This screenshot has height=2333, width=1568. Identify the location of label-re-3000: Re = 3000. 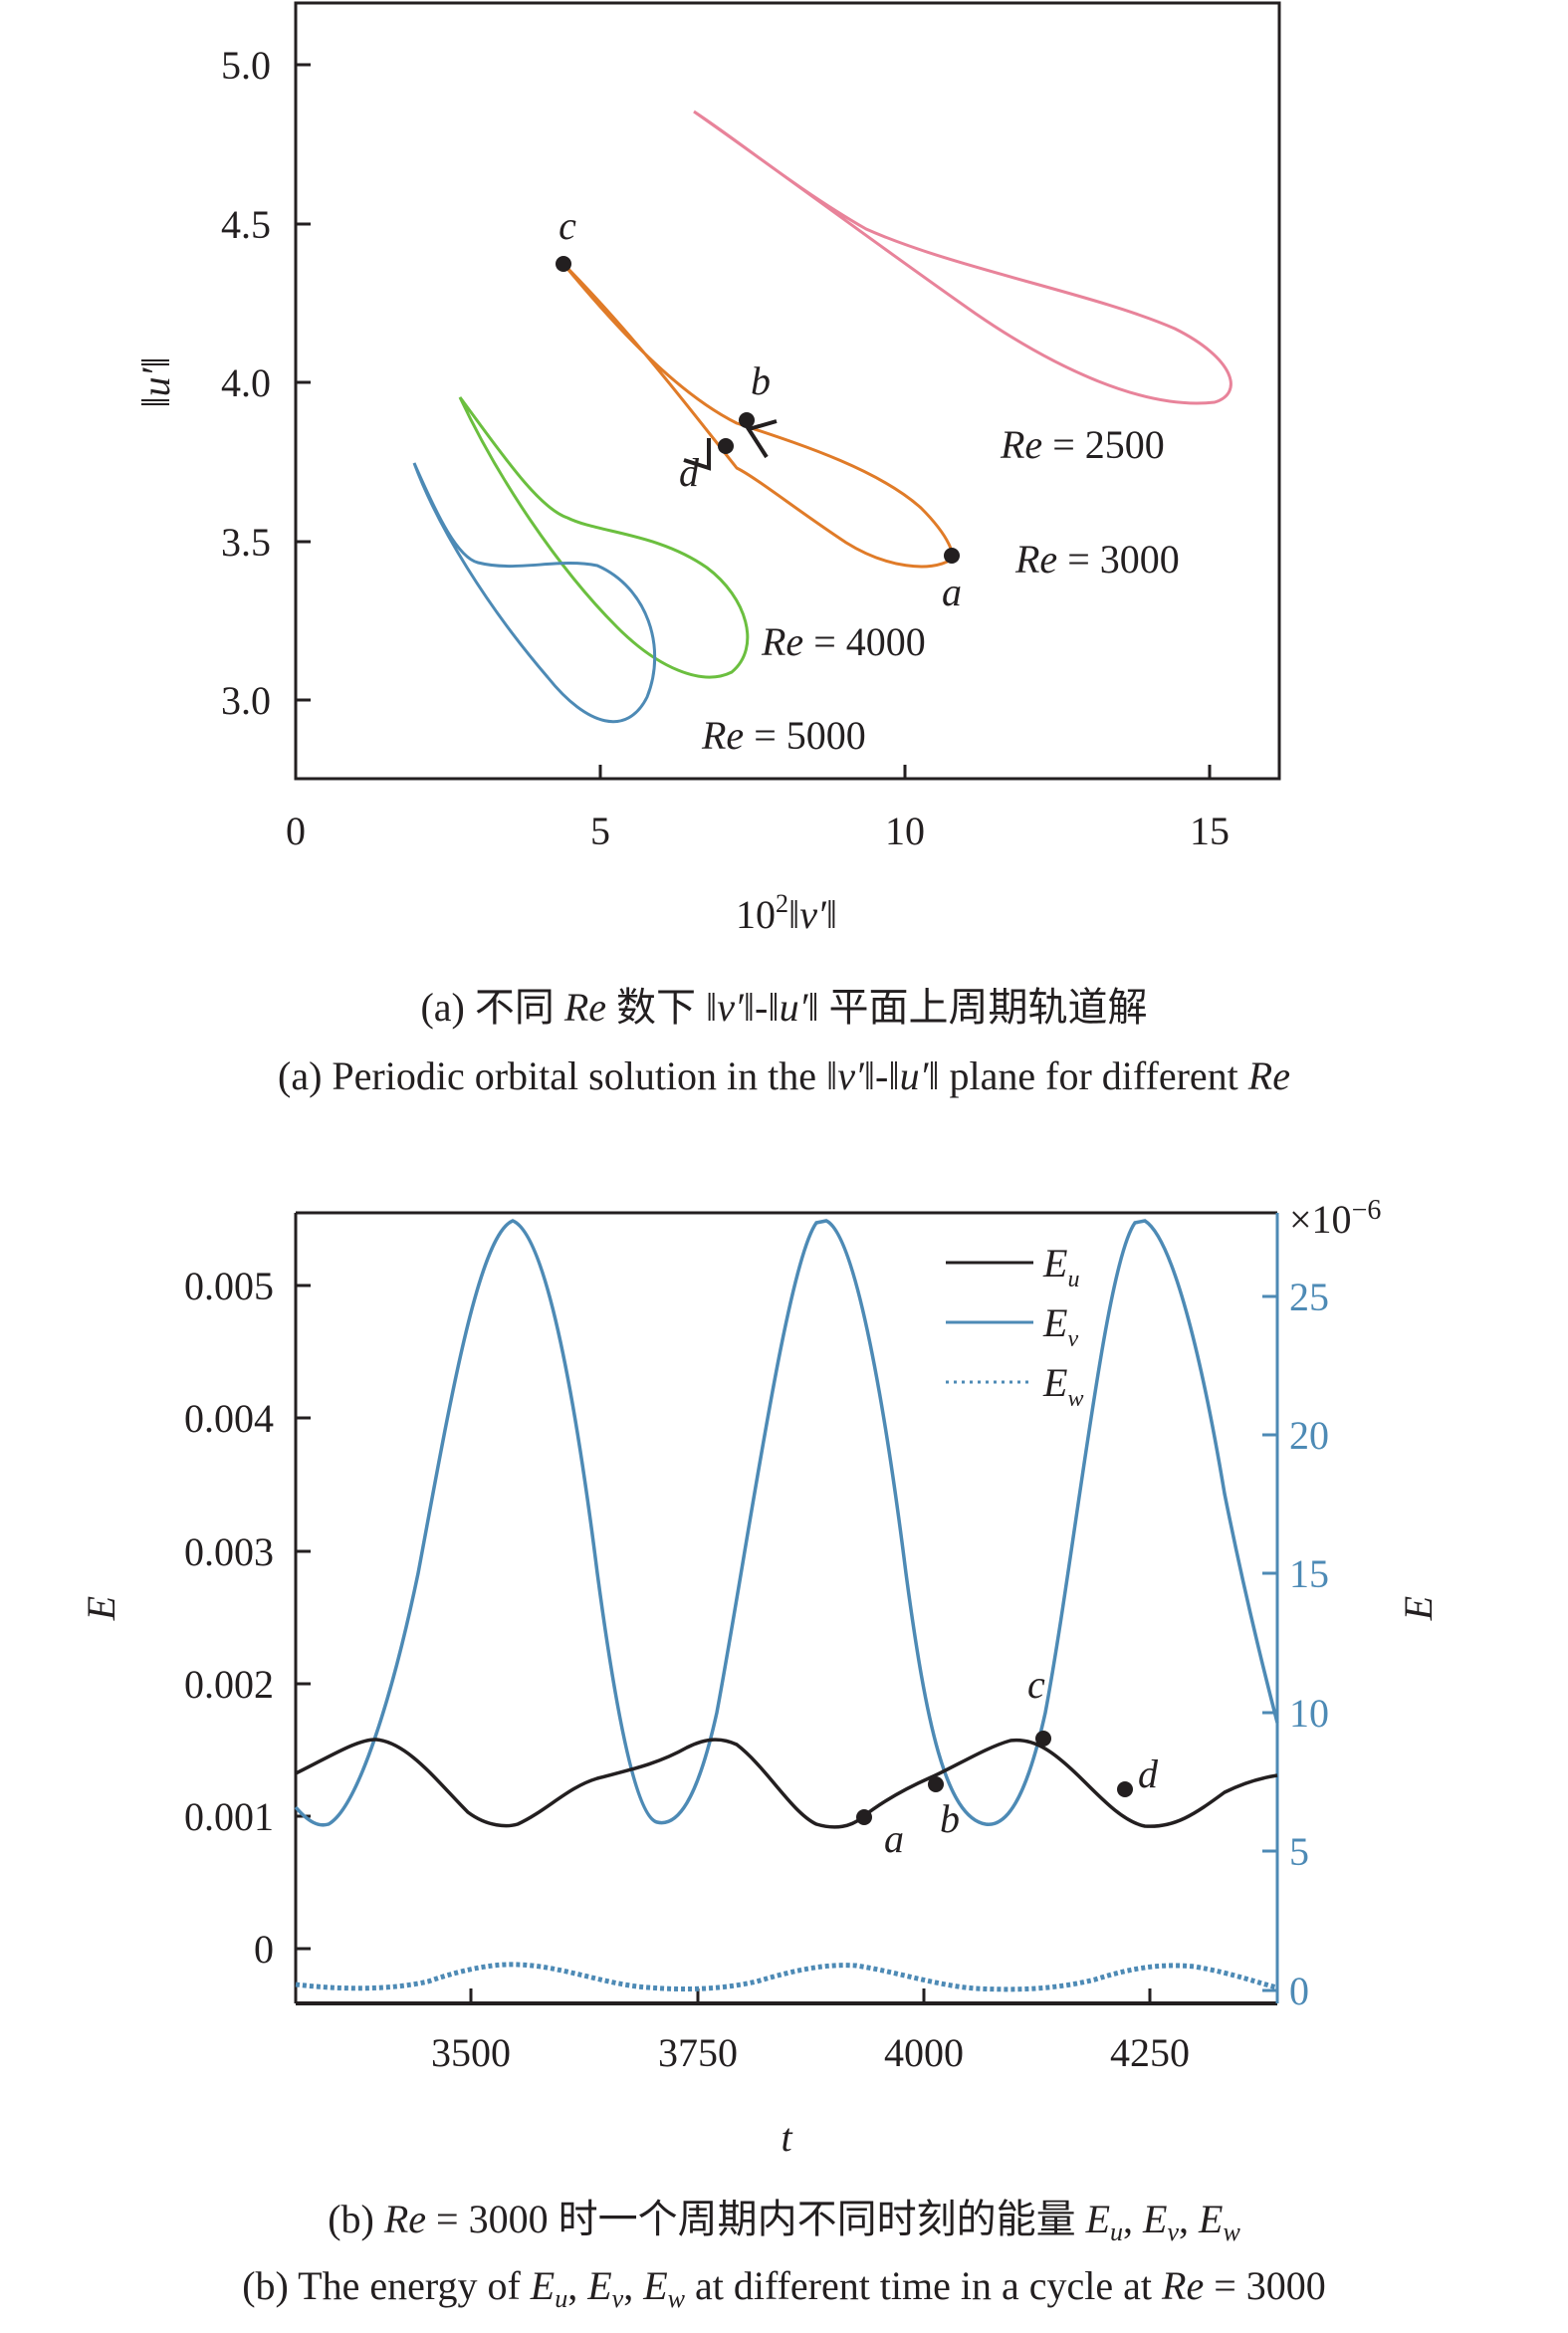
(1097, 559).